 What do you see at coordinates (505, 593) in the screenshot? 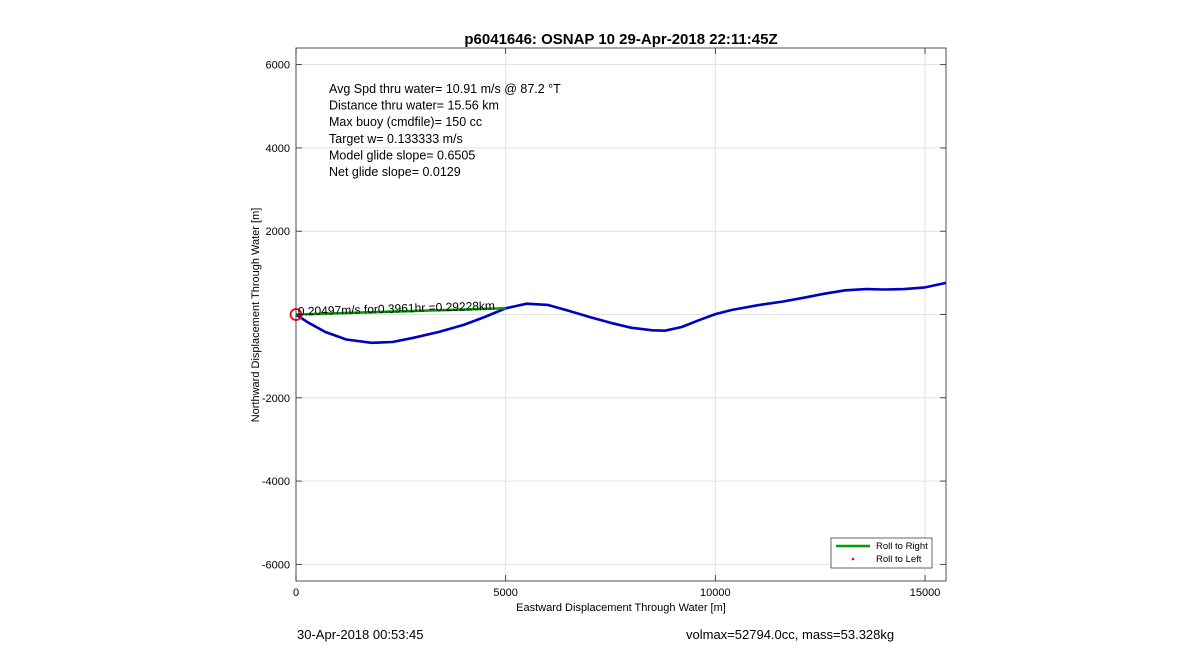
I see `x-tick-label: 5000` at bounding box center [505, 593].